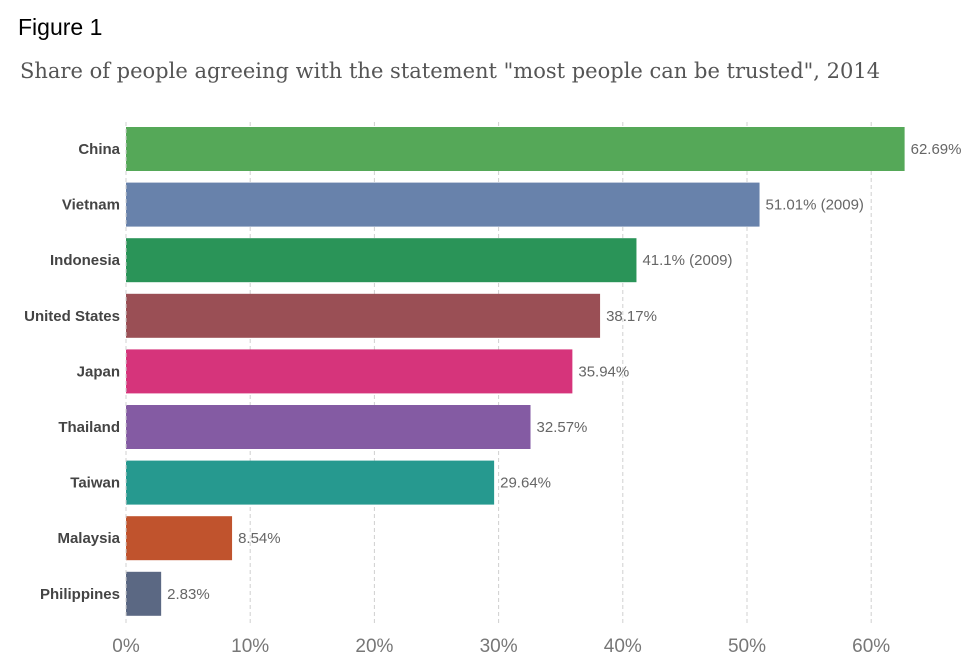 The width and height of the screenshot is (963, 670). What do you see at coordinates (562, 427) in the screenshot?
I see `data-label: 32.57%` at bounding box center [562, 427].